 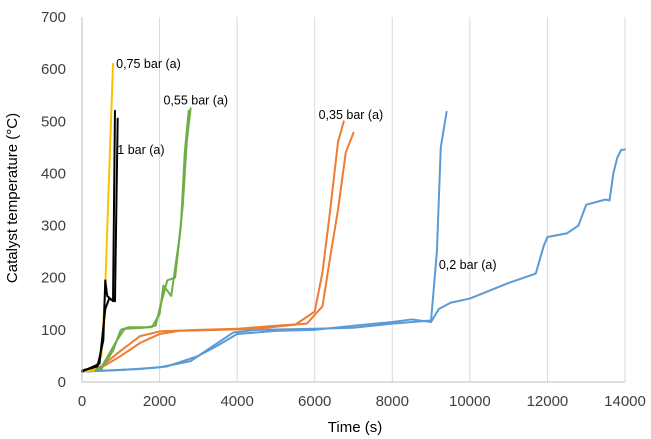 What do you see at coordinates (470, 401) in the screenshot?
I see `x-tick-label: 10000` at bounding box center [470, 401].